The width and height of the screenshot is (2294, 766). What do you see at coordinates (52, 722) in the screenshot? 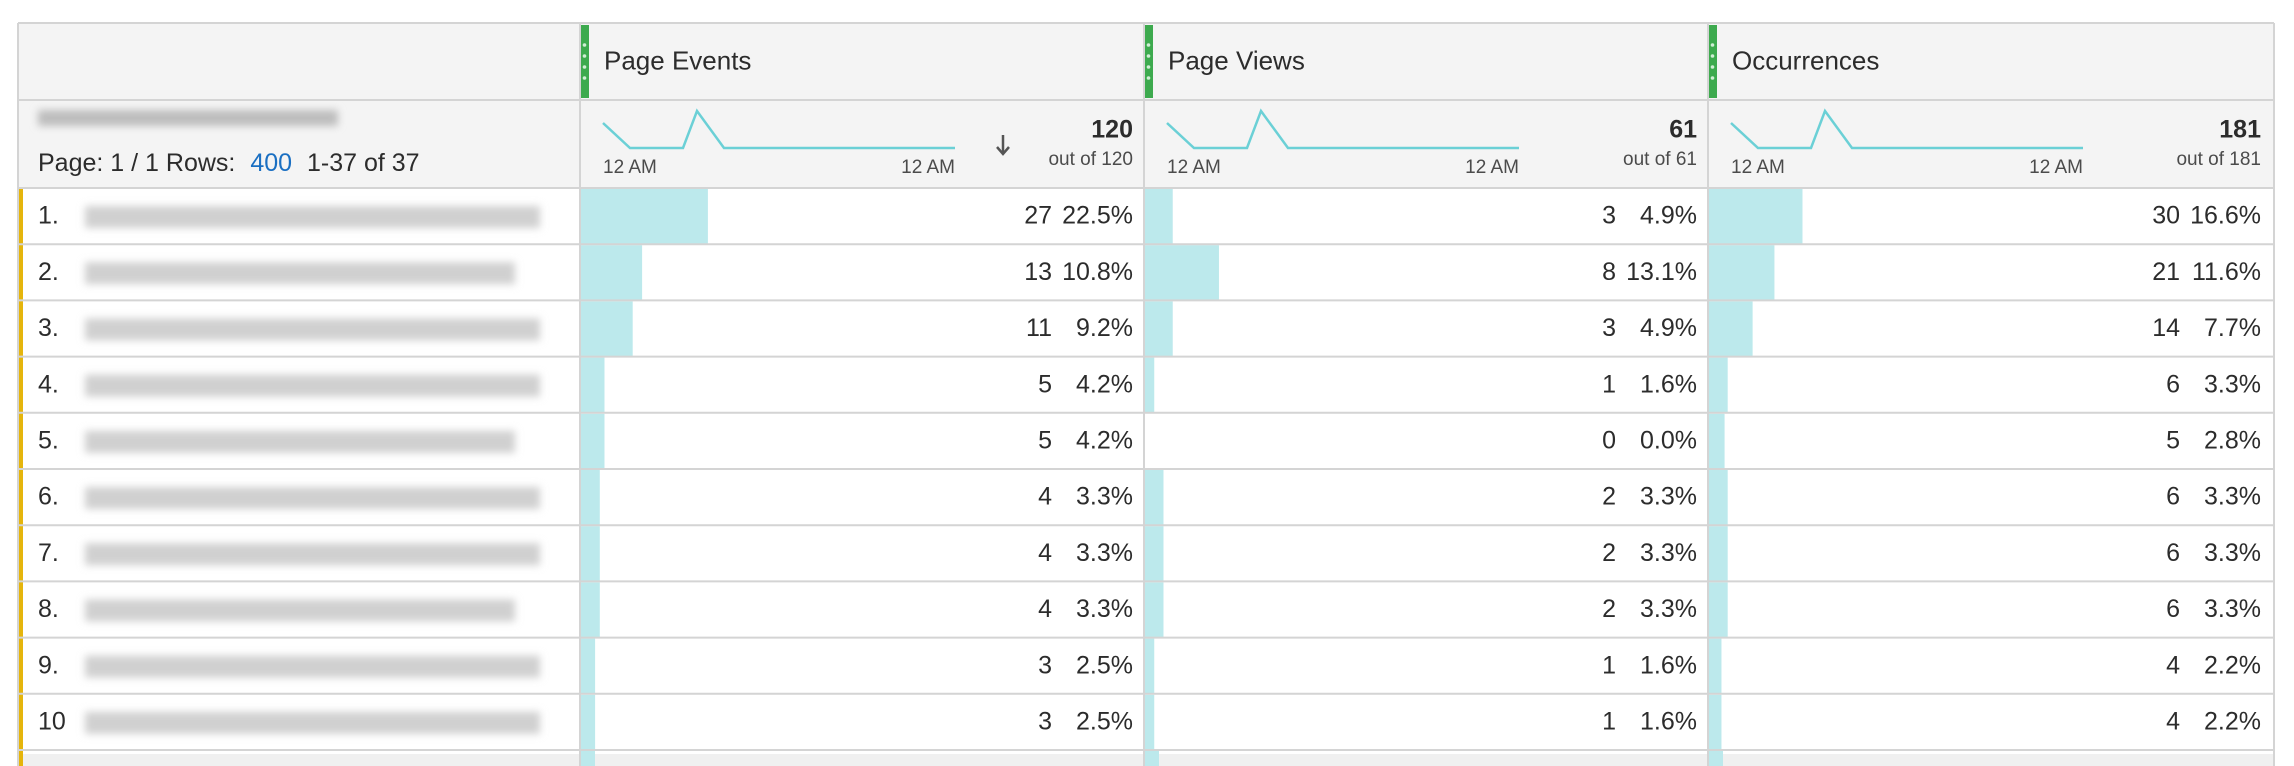
I see `row-rank: 10` at bounding box center [52, 722].